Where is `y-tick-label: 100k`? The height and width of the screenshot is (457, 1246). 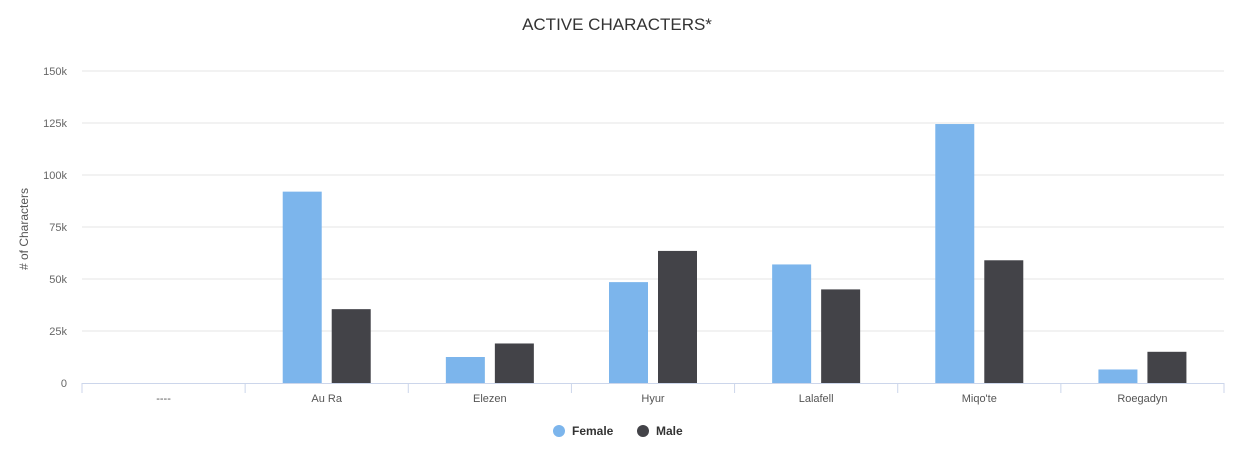
y-tick-label: 100k is located at coordinates (55, 176).